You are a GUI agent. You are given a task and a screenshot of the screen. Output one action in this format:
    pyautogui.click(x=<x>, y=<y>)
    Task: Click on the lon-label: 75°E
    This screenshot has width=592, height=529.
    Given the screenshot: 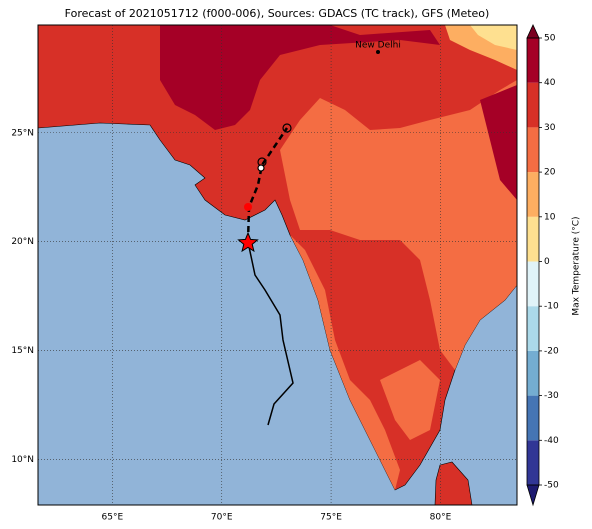 What is the action you would take?
    pyautogui.click(x=331, y=518)
    